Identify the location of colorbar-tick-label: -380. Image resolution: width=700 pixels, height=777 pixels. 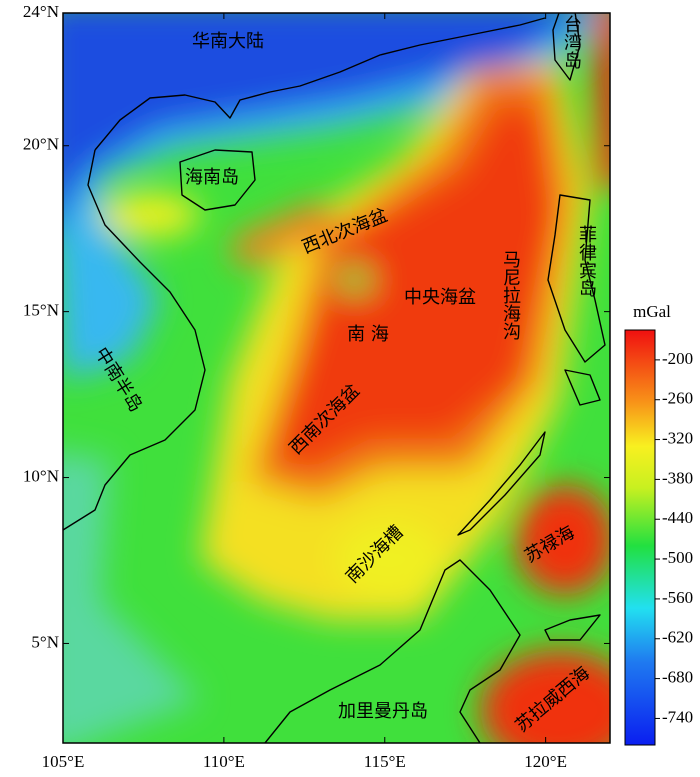
(677, 477).